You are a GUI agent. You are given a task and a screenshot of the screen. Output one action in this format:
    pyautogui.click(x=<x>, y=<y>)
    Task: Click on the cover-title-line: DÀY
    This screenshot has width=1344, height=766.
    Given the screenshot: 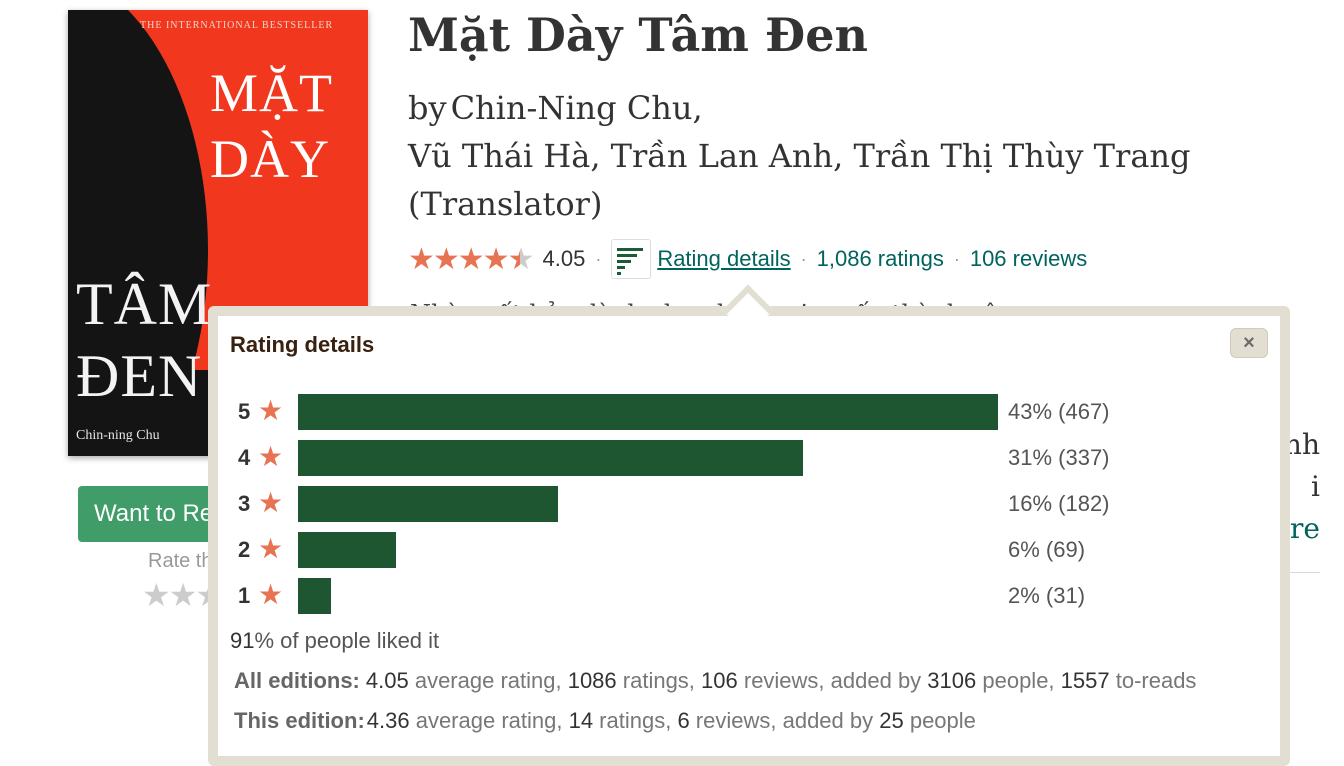 What is the action you would take?
    pyautogui.click(x=270, y=159)
    